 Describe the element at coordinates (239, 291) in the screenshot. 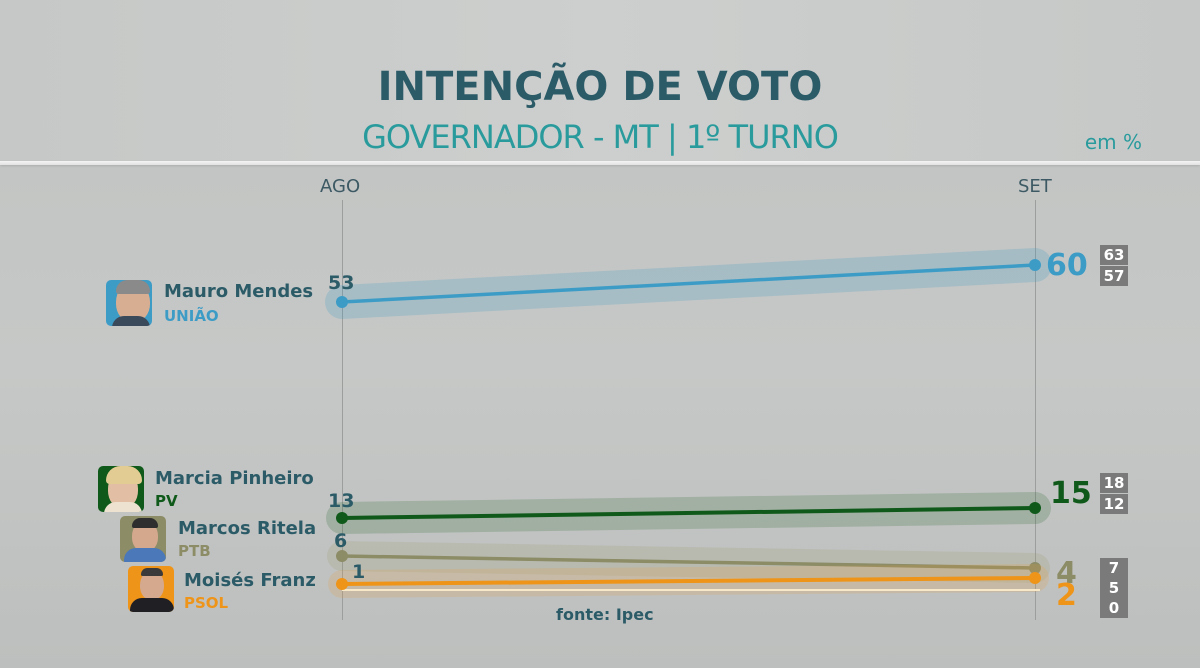

I see `candidate-name: Mauro Mendes` at that location.